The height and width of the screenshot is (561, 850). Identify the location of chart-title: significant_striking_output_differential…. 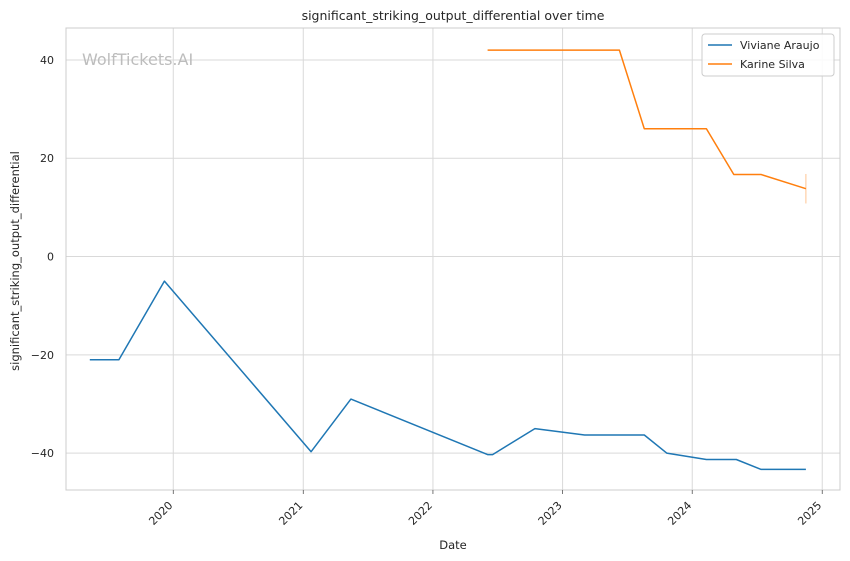
(453, 15).